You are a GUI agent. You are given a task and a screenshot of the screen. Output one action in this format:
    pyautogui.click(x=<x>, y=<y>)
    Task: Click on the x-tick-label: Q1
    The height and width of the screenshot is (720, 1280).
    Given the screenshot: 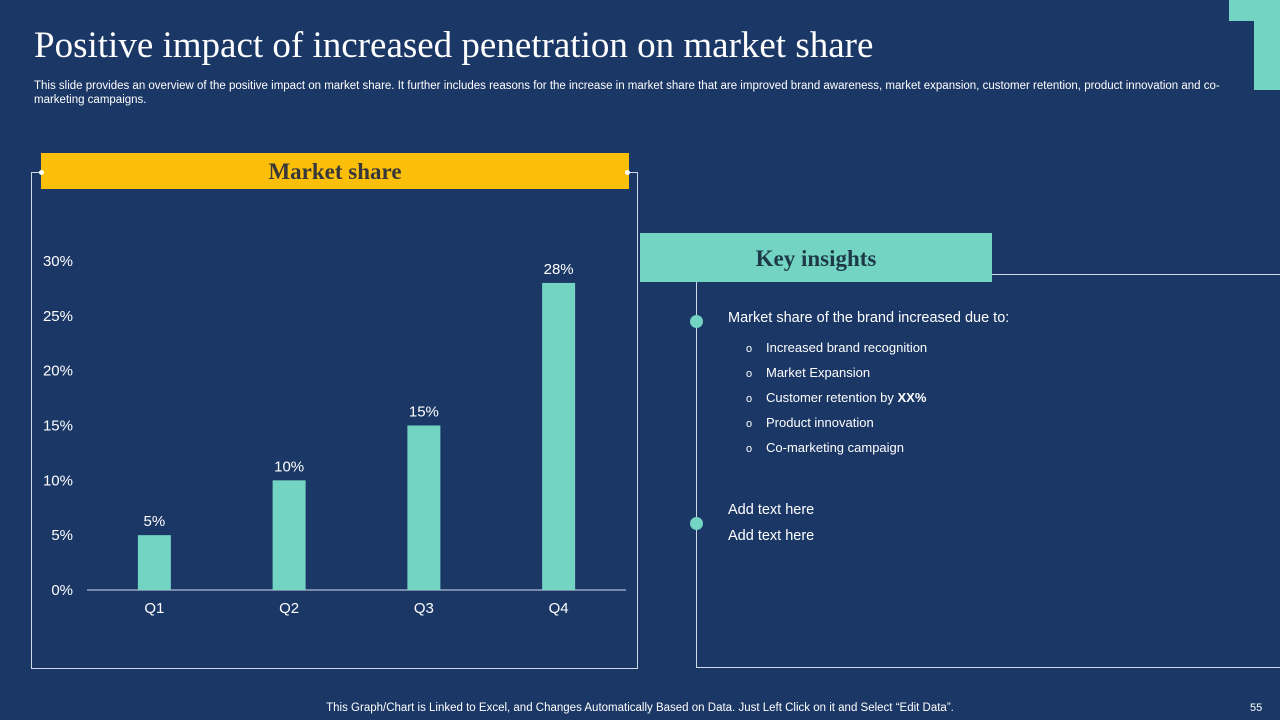 What is the action you would take?
    pyautogui.click(x=154, y=608)
    